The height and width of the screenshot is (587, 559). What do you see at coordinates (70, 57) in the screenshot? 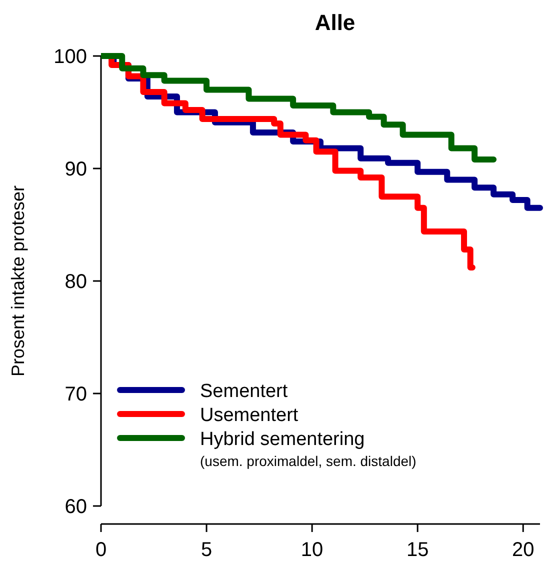
I see `y-tick-label: 100` at bounding box center [70, 57].